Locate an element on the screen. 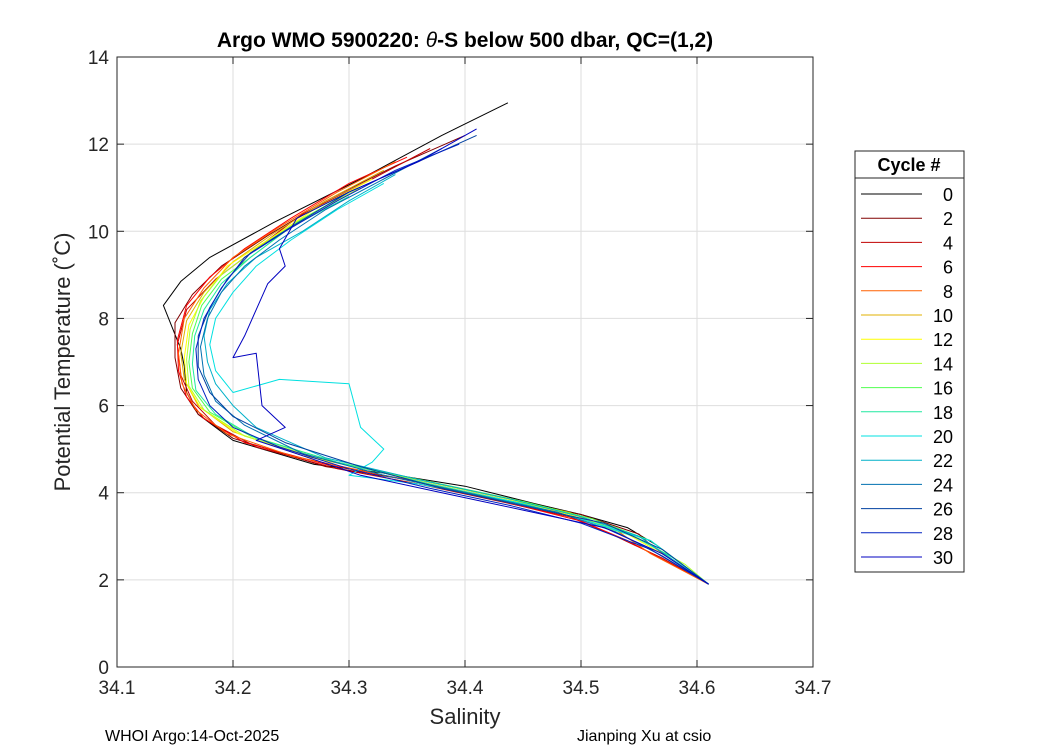 This screenshot has width=1050, height=750. legend-label: 0 is located at coordinates (948, 195).